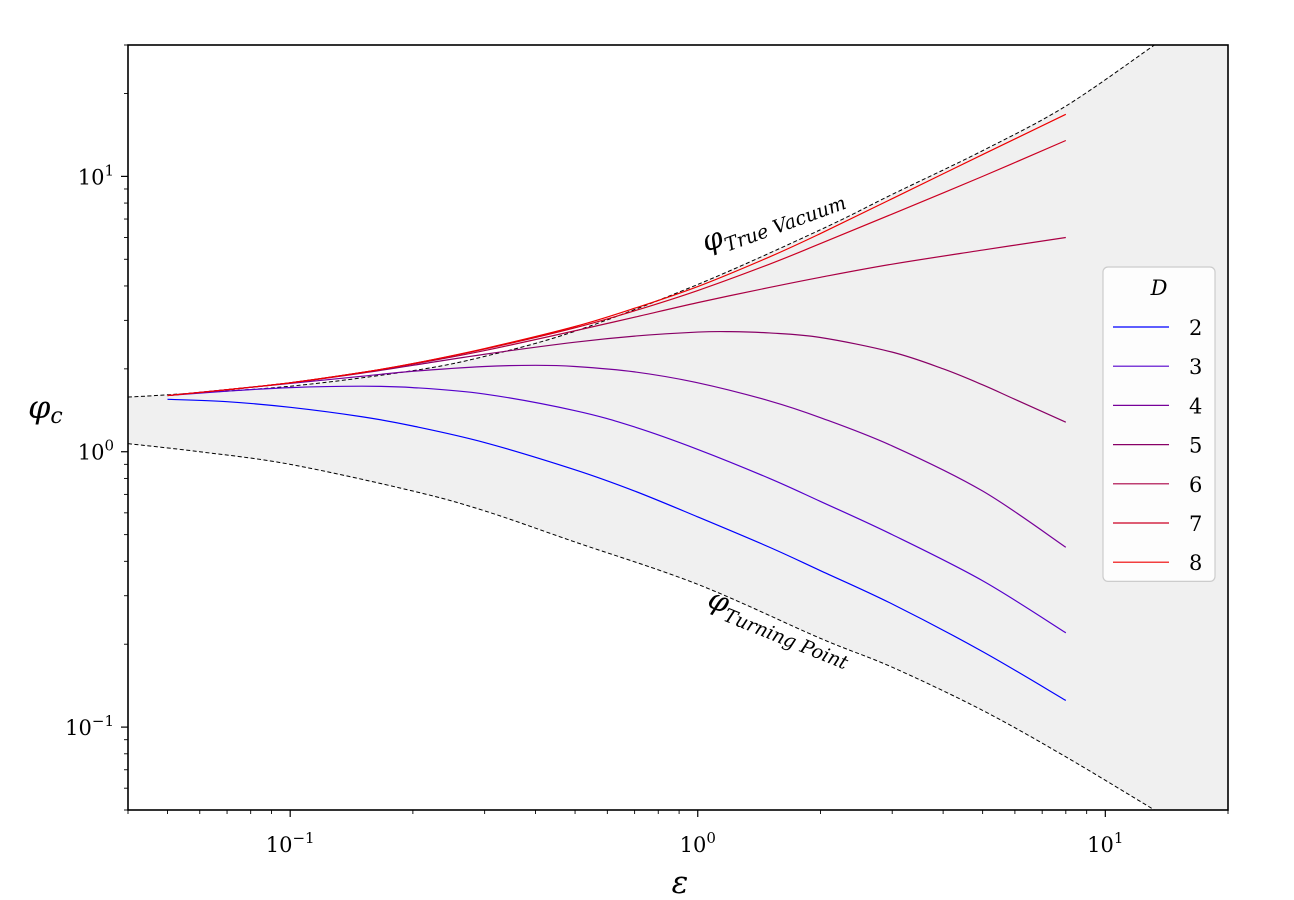  What do you see at coordinates (45, 408) in the screenshot?
I see `y-axis-label: φc` at bounding box center [45, 408].